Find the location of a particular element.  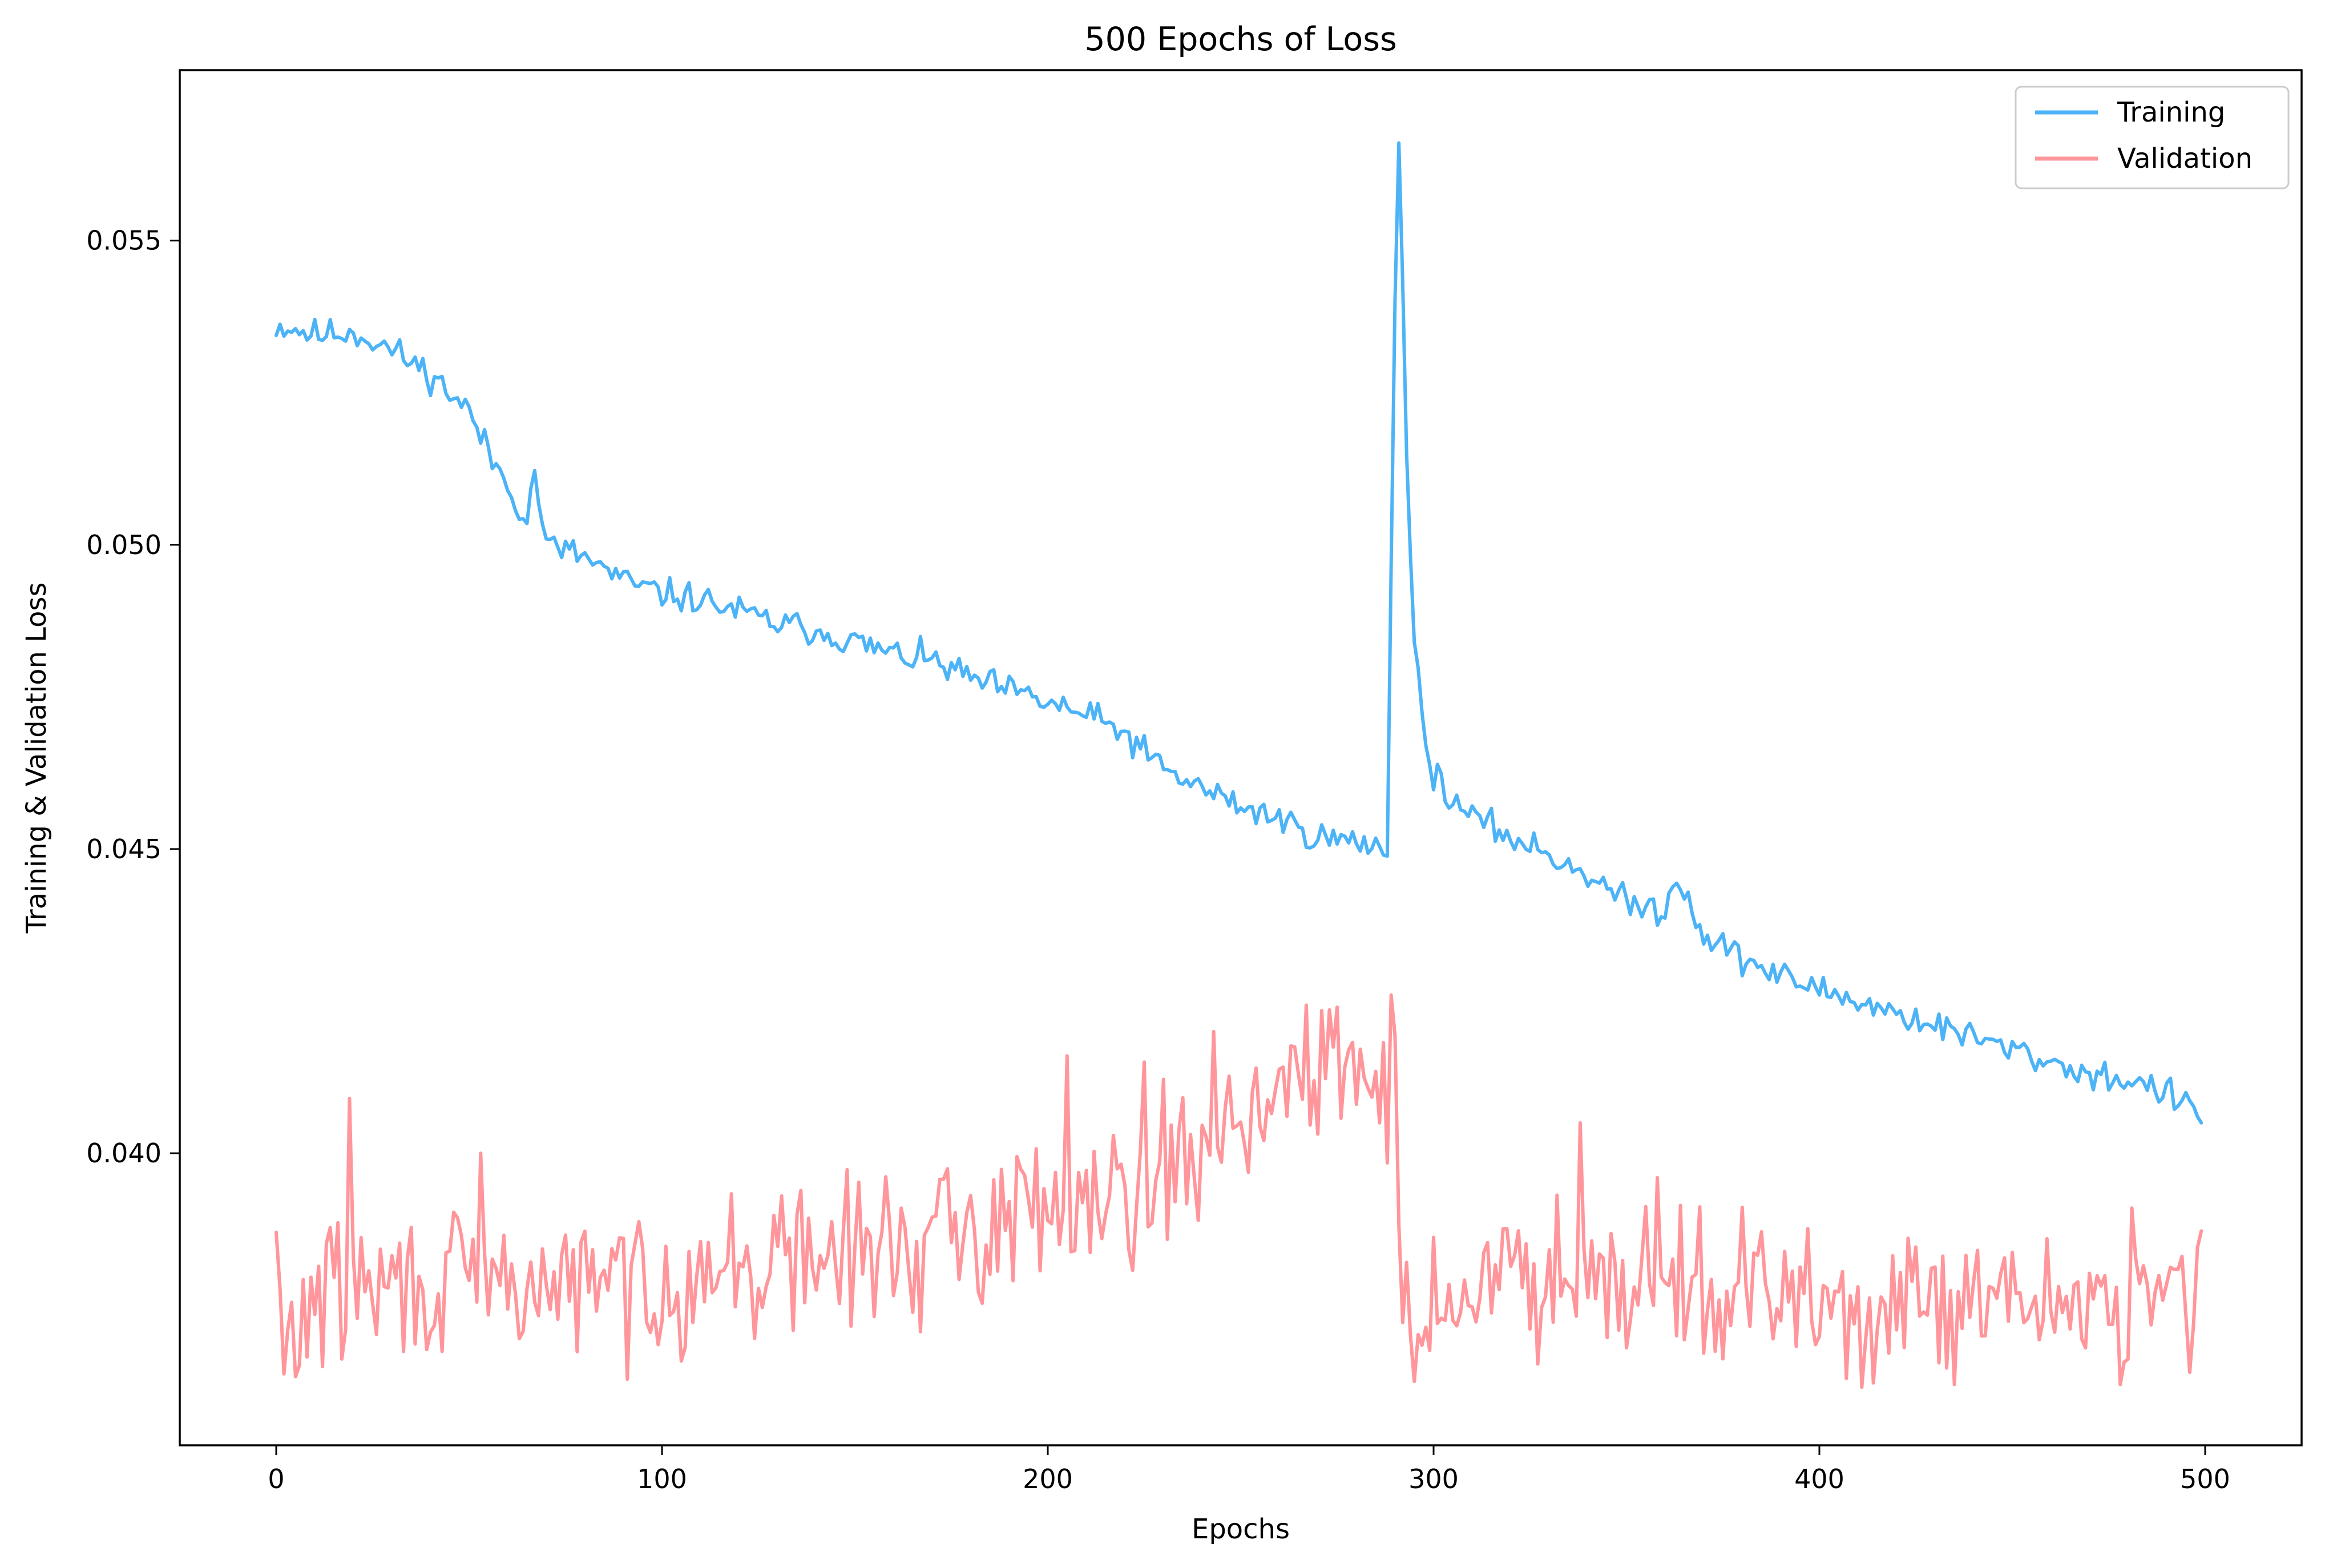

legend-label-validation: Validation is located at coordinates (2185, 159).